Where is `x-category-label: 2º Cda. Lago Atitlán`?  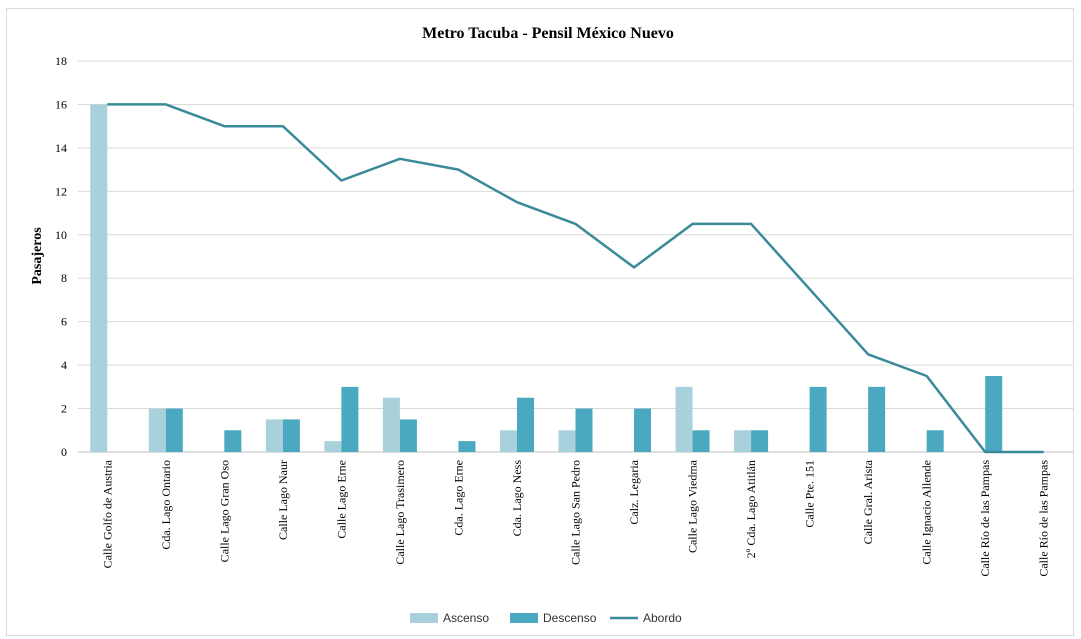
x-category-label: 2º Cda. Lago Atitlán is located at coordinates (751, 509).